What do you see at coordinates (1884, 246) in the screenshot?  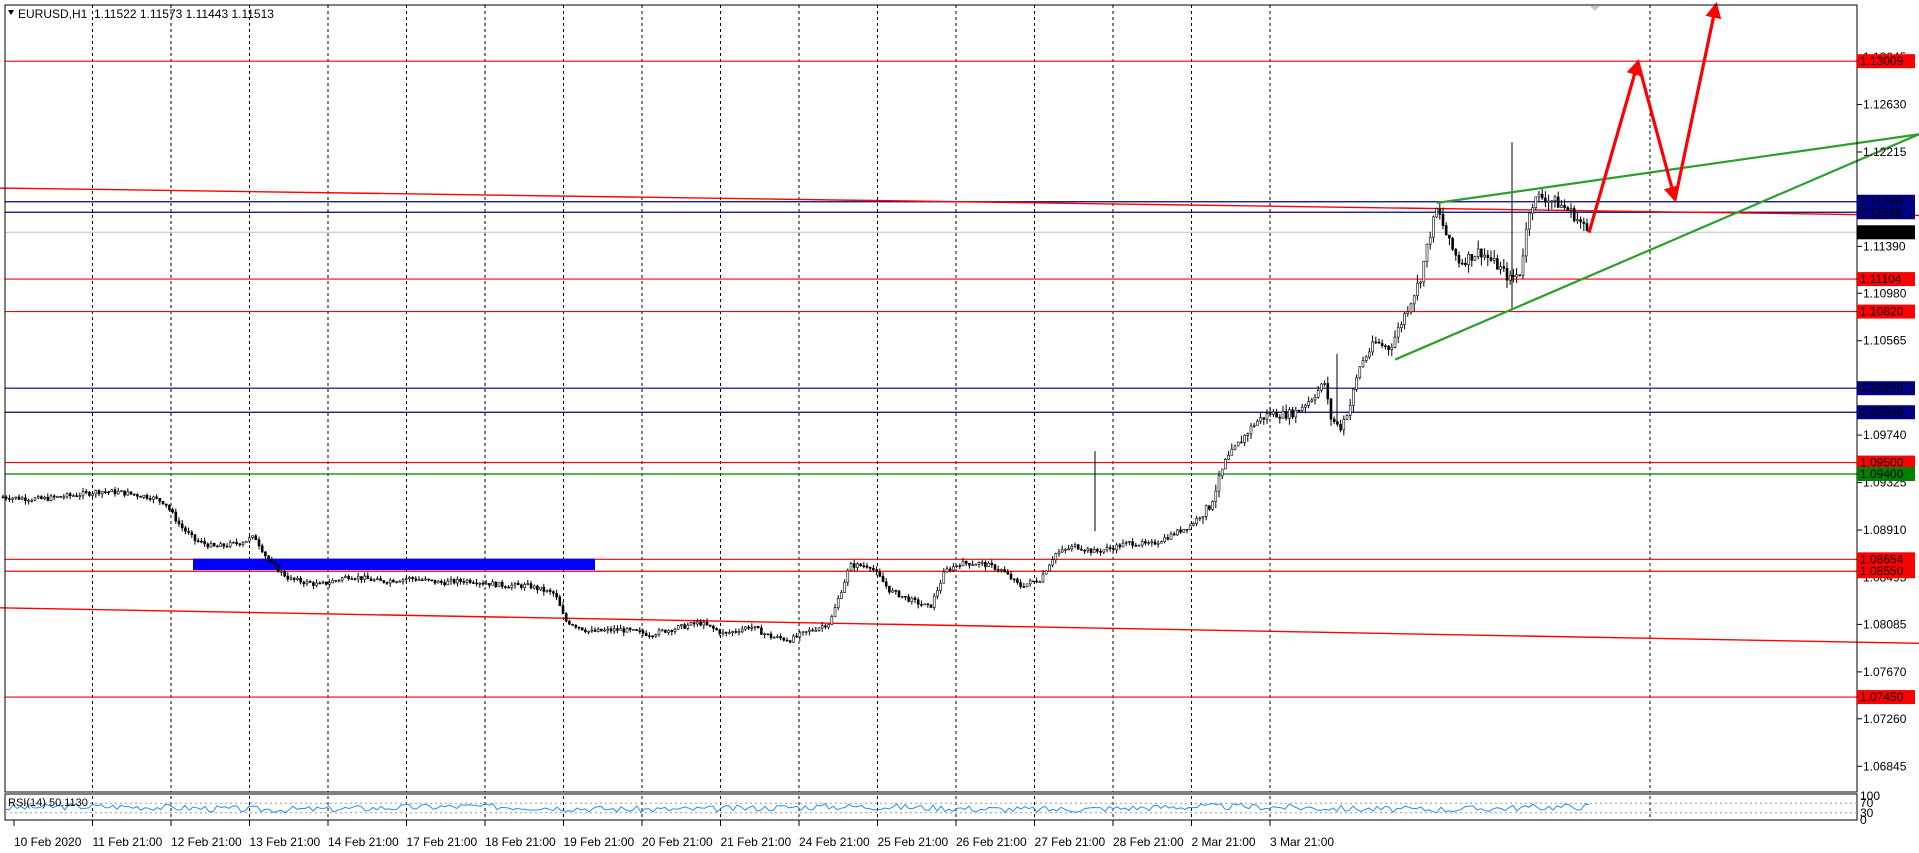 I see `y-tick-label: 1.11390` at bounding box center [1884, 246].